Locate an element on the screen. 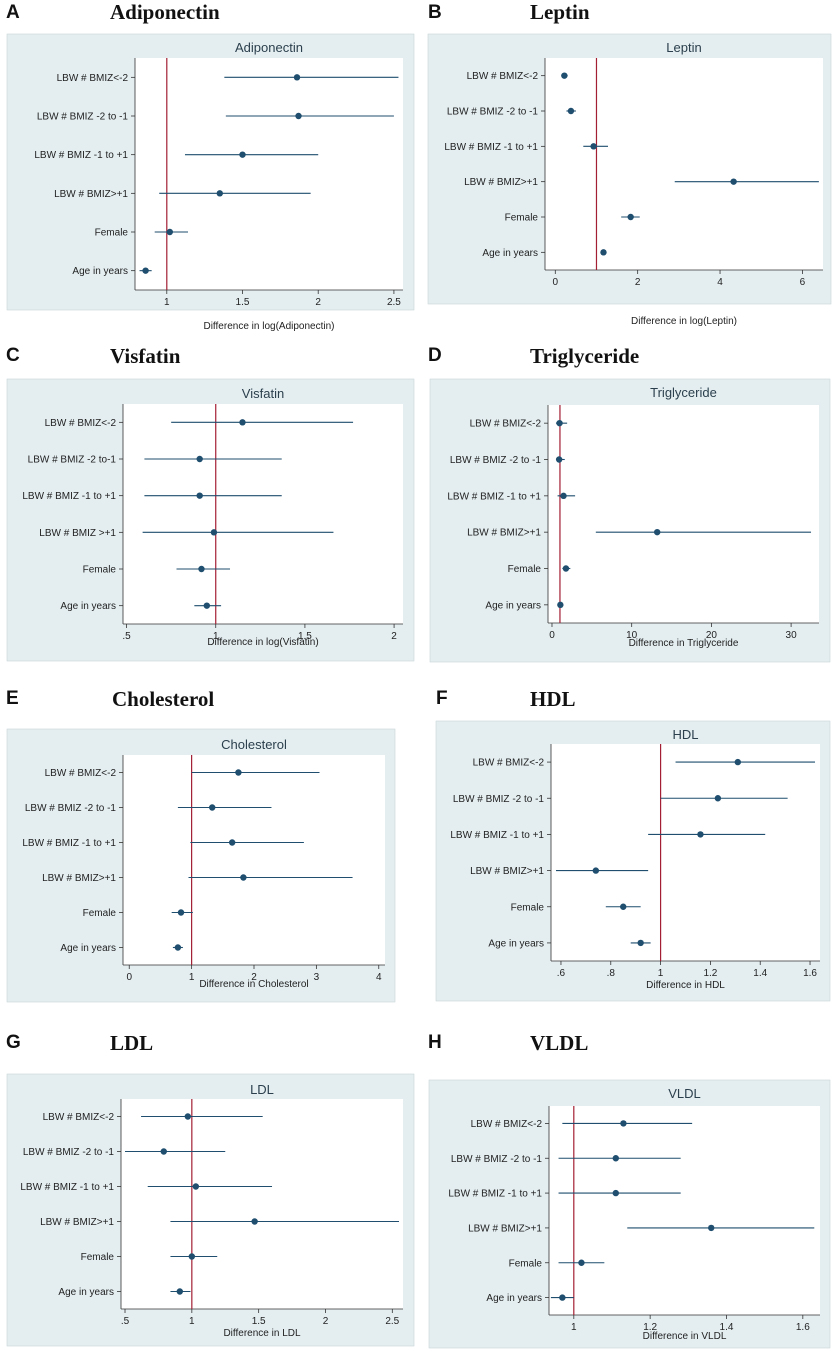 The image size is (836, 1353). chart-0-category-label: Female is located at coordinates (112, 233).